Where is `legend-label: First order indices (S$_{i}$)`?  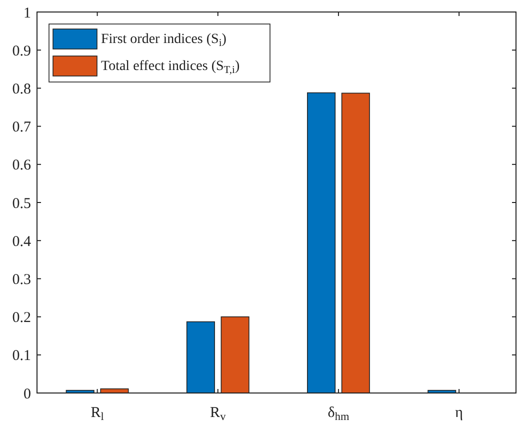
legend-label: First order indices (S$_{i}$) is located at coordinates (164, 41).